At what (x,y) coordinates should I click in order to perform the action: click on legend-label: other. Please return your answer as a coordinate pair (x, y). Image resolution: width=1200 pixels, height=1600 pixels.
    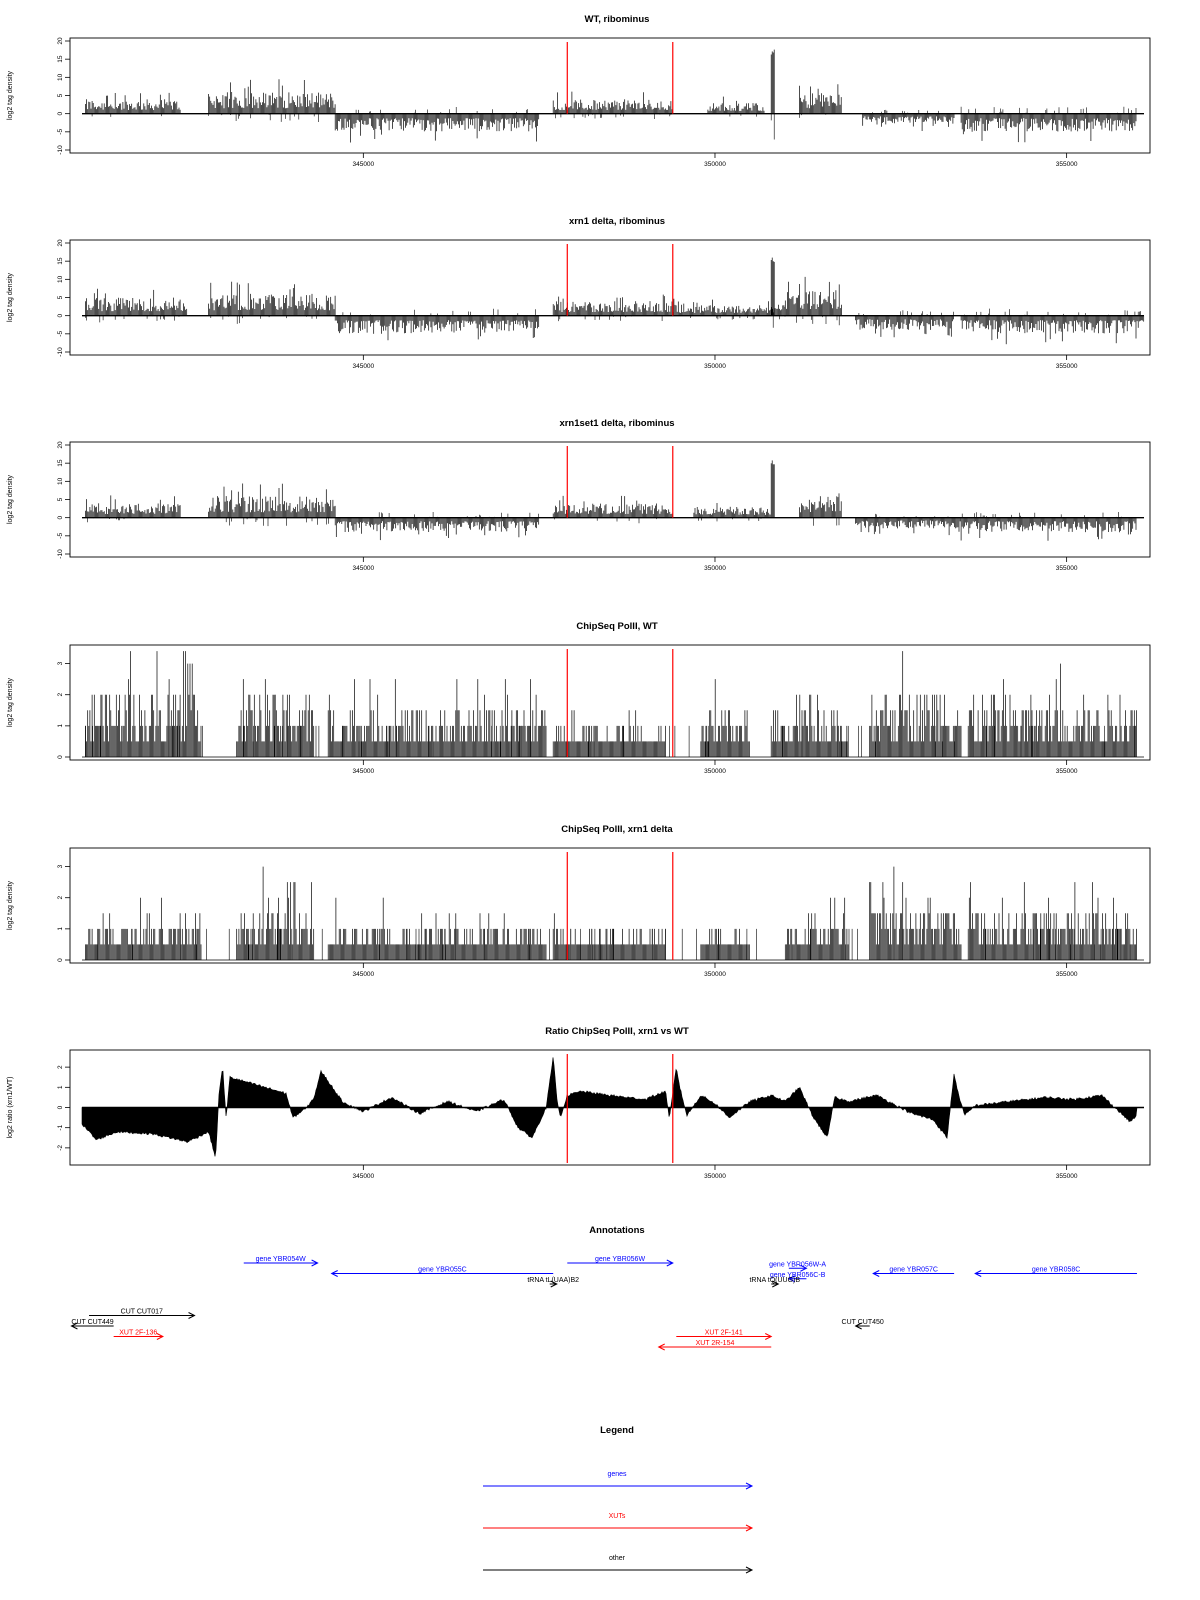
    Looking at the image, I should click on (617, 1558).